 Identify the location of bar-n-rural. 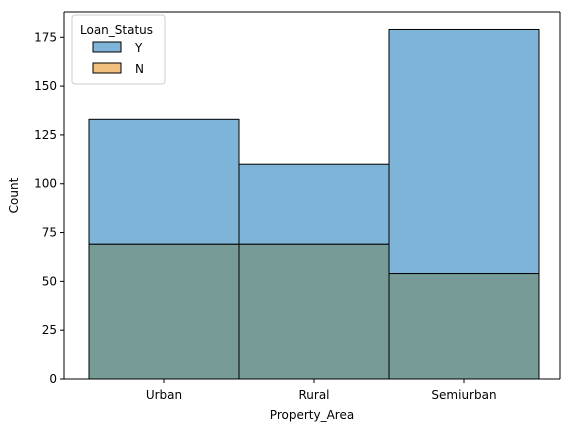
(314, 311).